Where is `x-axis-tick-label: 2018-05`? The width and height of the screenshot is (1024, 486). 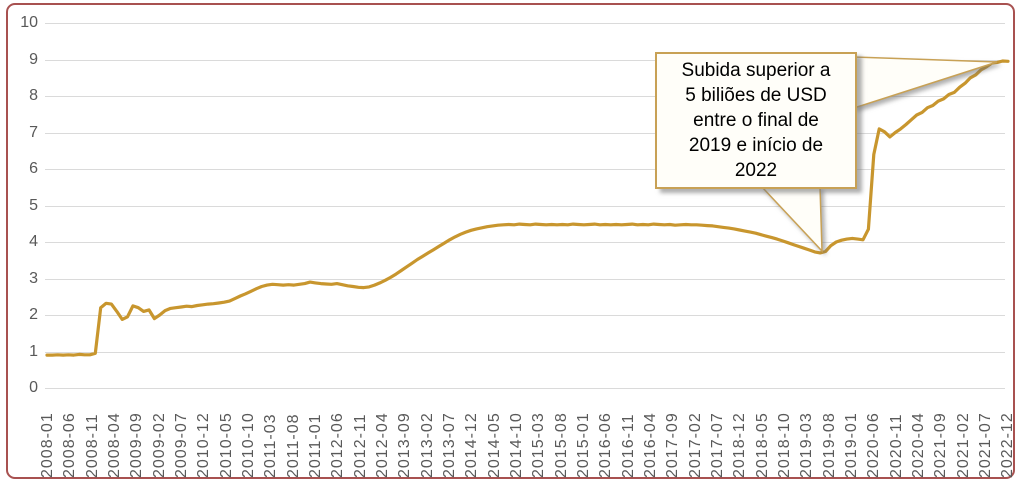 x-axis-tick-label: 2018-05 is located at coordinates (762, 445).